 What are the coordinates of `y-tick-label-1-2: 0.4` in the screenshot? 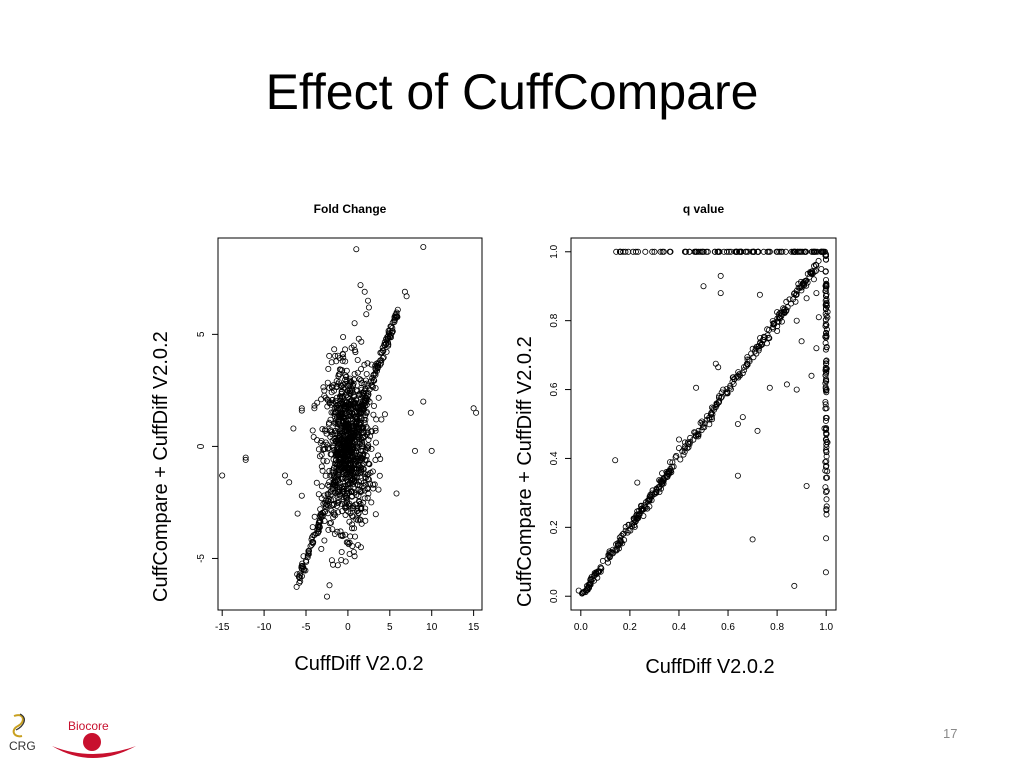 It's located at (554, 458).